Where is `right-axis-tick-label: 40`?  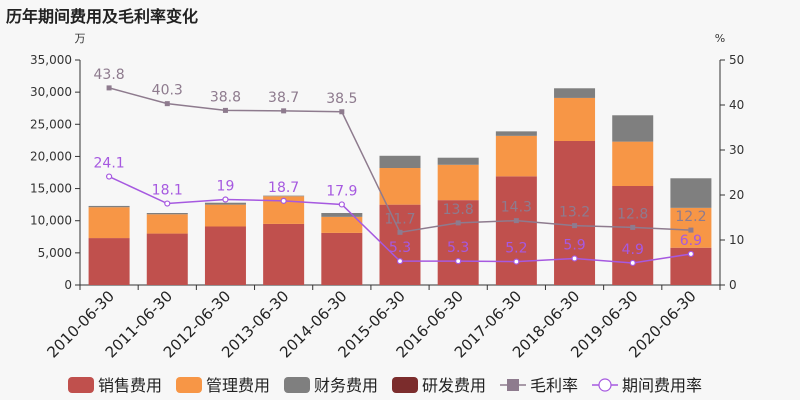
right-axis-tick-label: 40 is located at coordinates (736, 105).